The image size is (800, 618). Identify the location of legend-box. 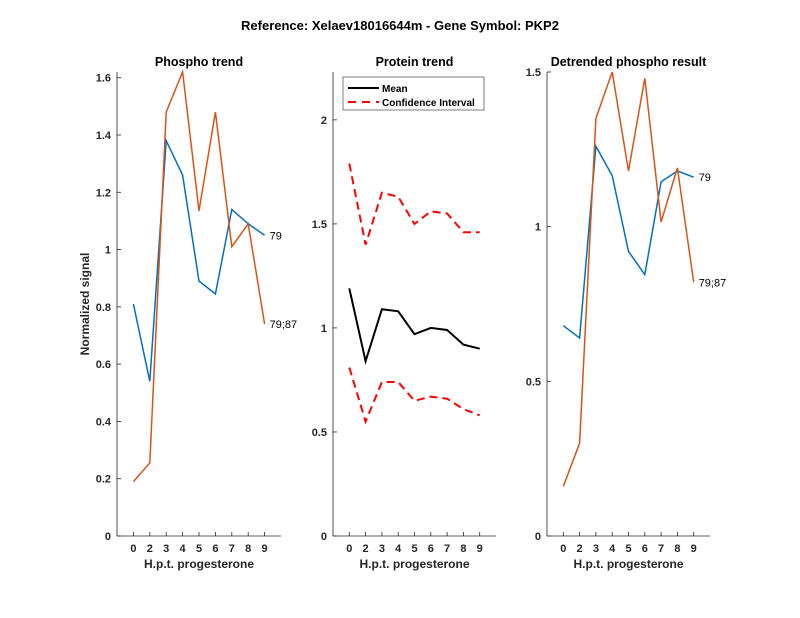
(413, 93).